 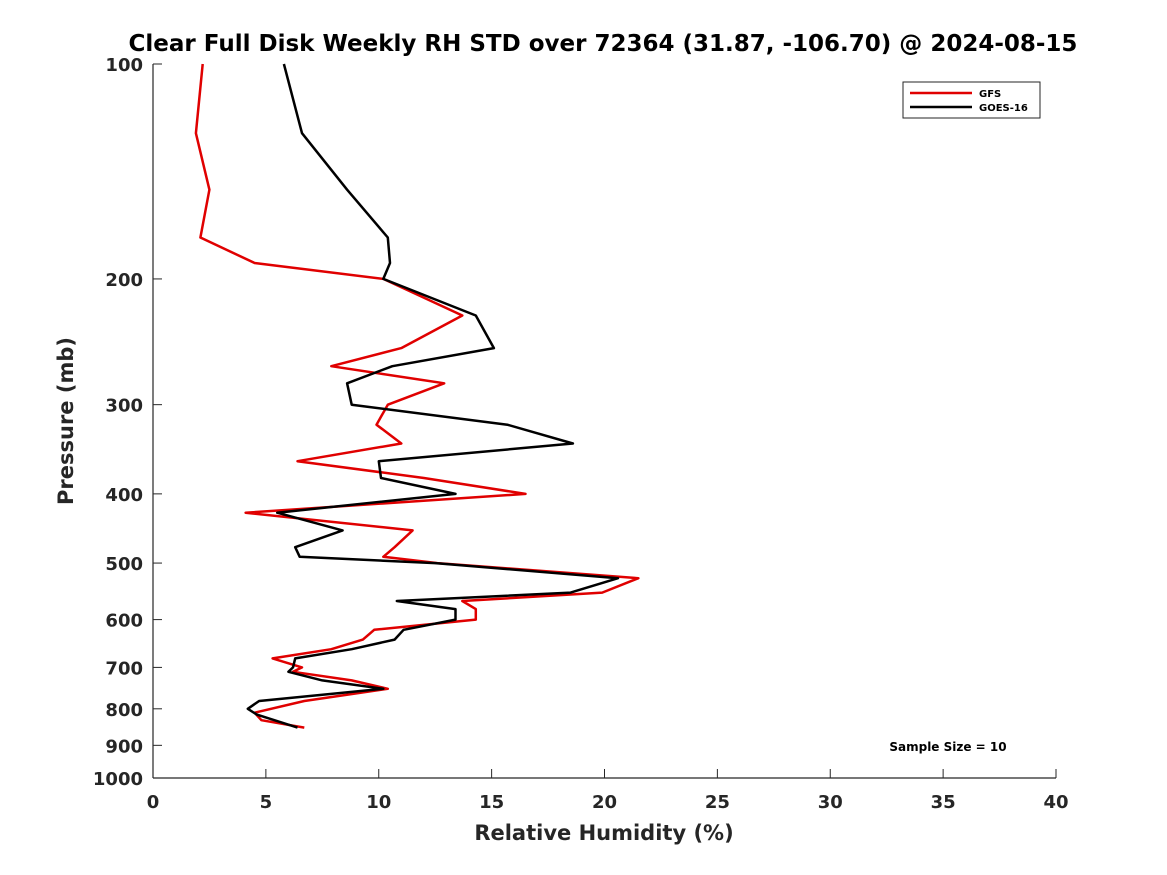 I want to click on y-tick-label: 100, so click(x=124, y=65).